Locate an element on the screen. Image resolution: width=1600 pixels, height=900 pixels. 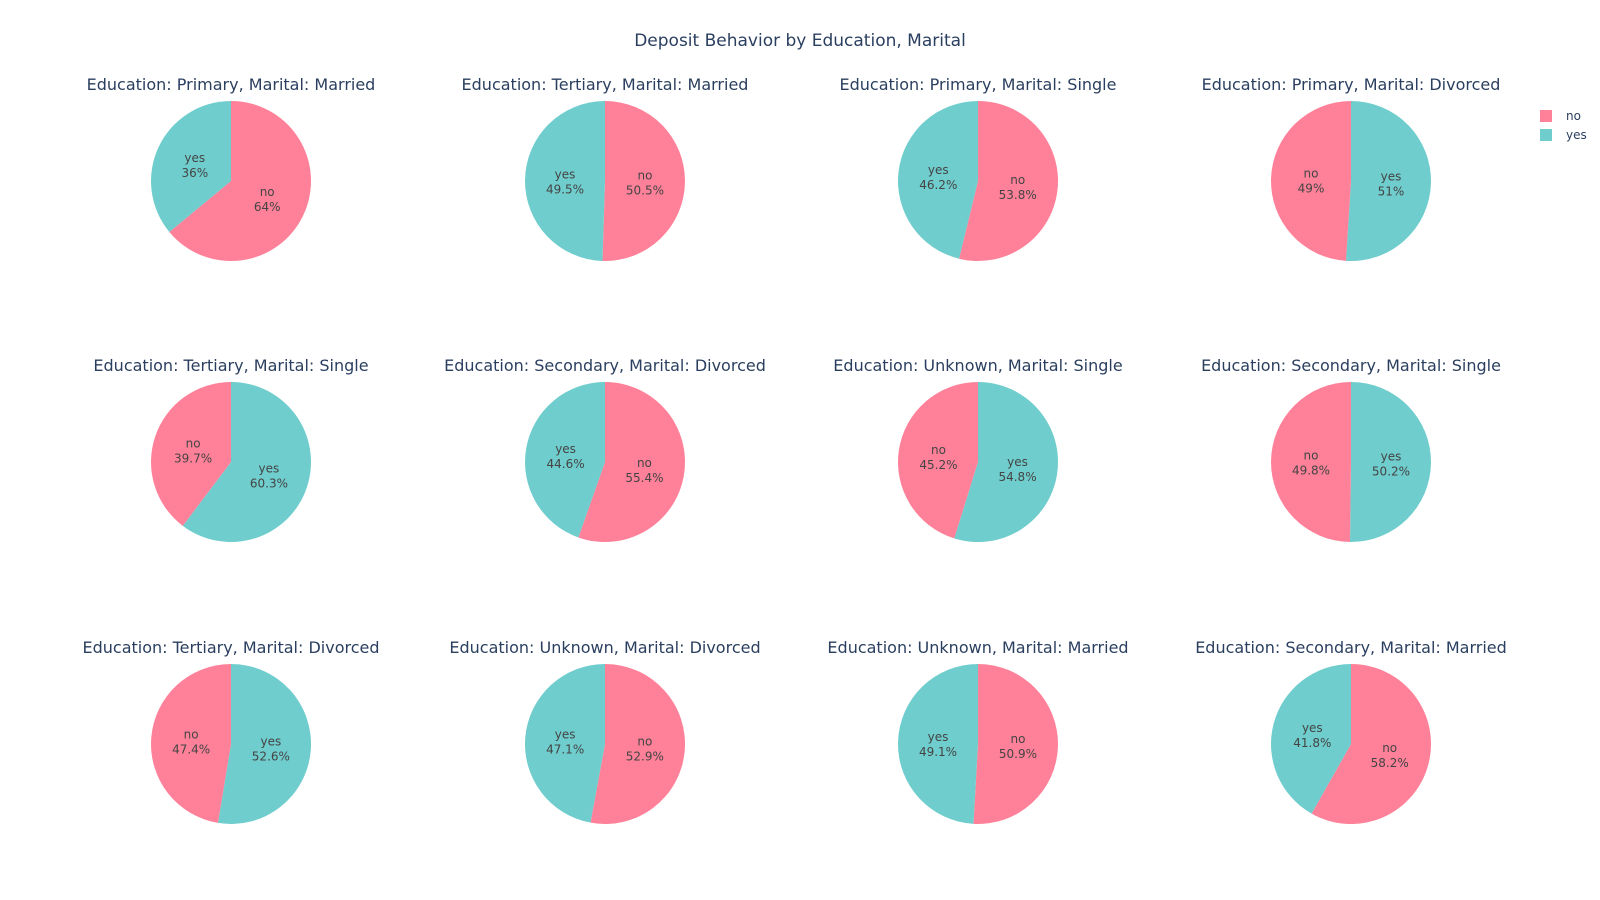
slice-percent-no: 47.4% is located at coordinates (191, 750).